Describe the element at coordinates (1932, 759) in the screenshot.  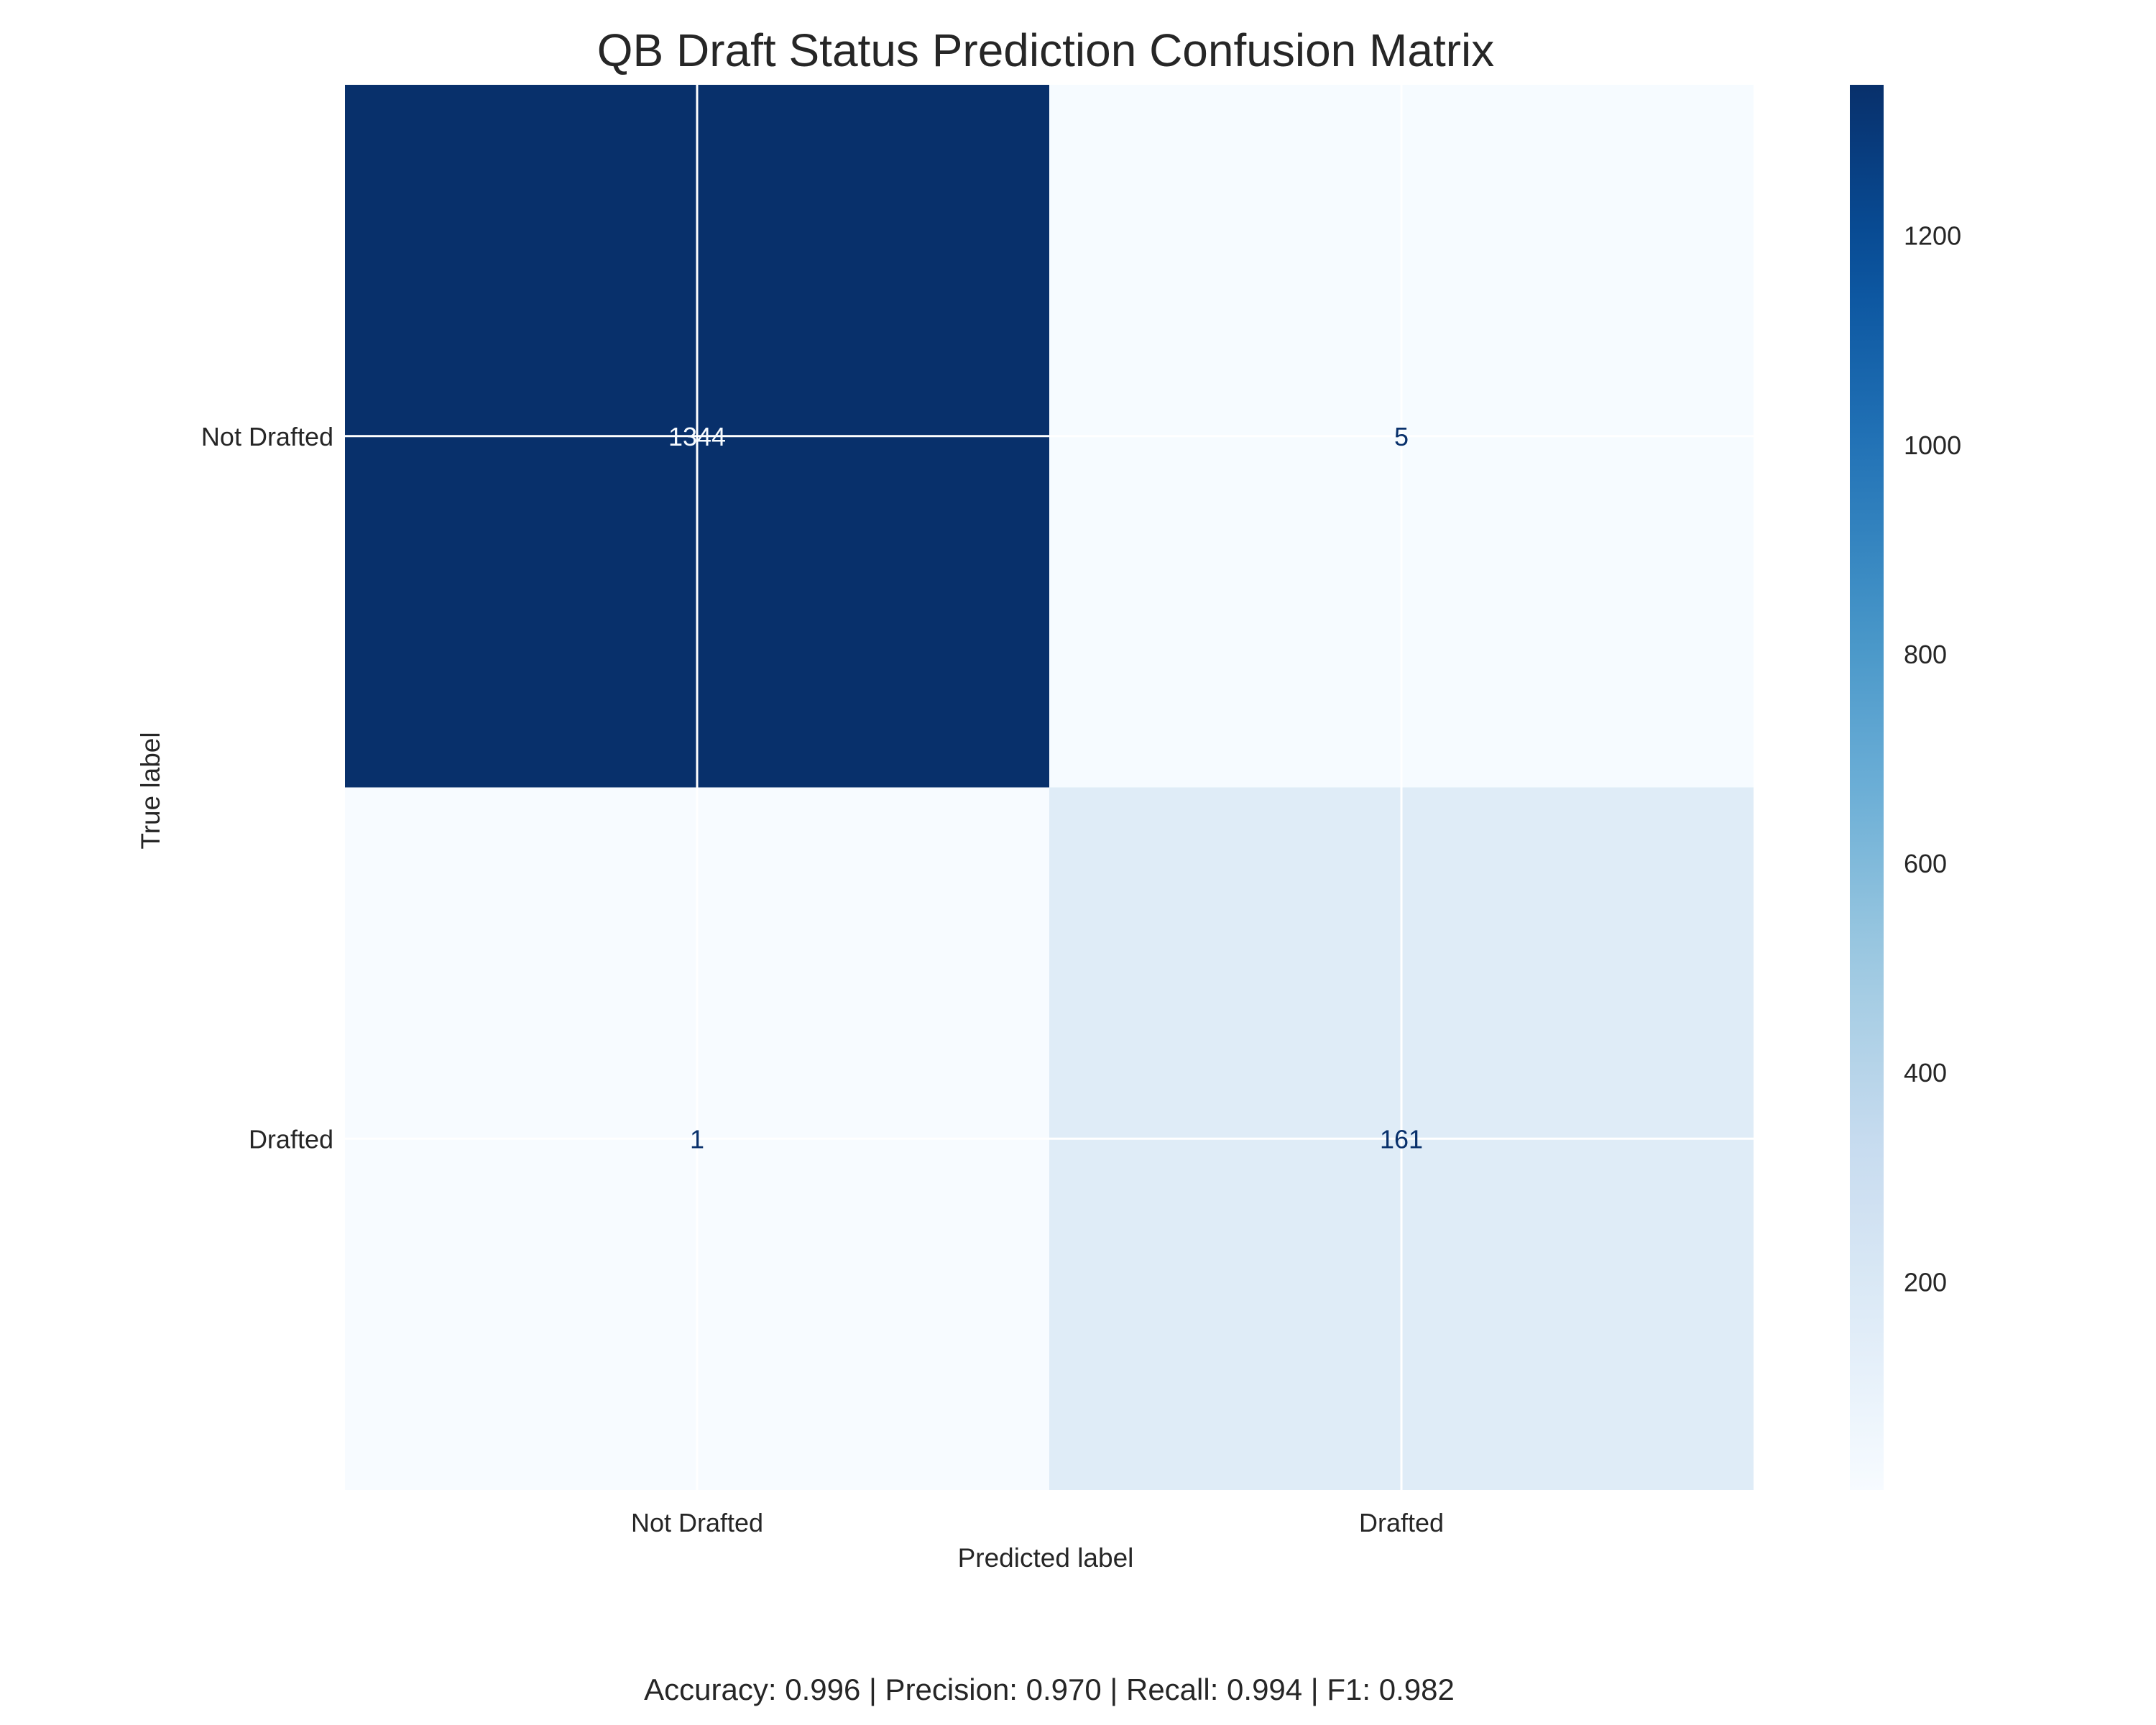
I see `colorbar-tick-labels: 200 400 600 800 1000 1200` at that location.